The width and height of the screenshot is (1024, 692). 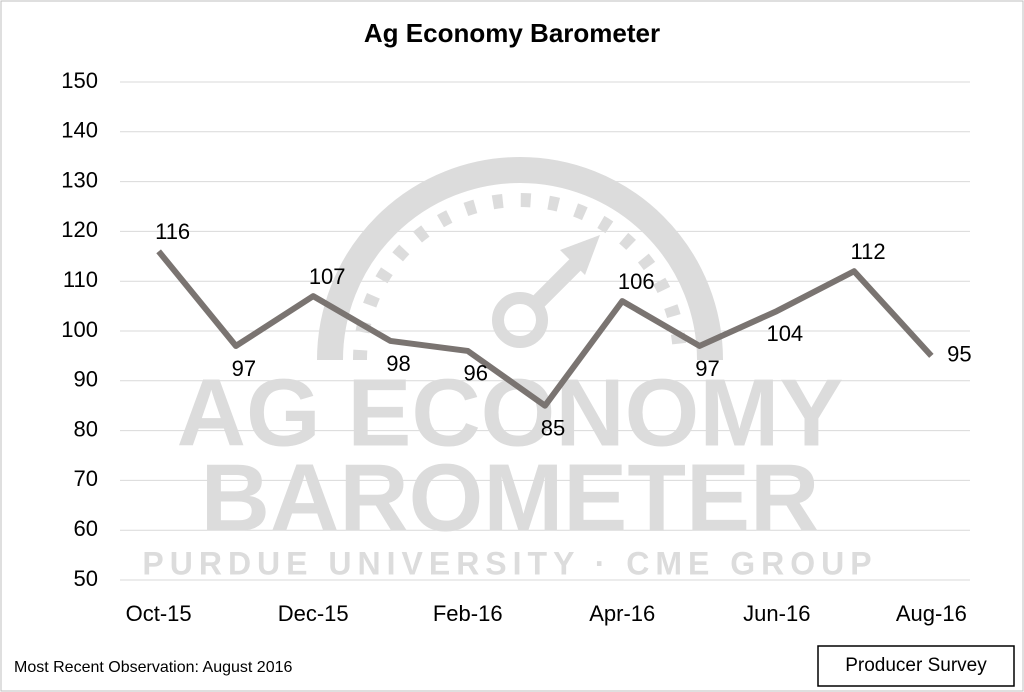 What do you see at coordinates (398, 363) in the screenshot?
I see `data-label: 98` at bounding box center [398, 363].